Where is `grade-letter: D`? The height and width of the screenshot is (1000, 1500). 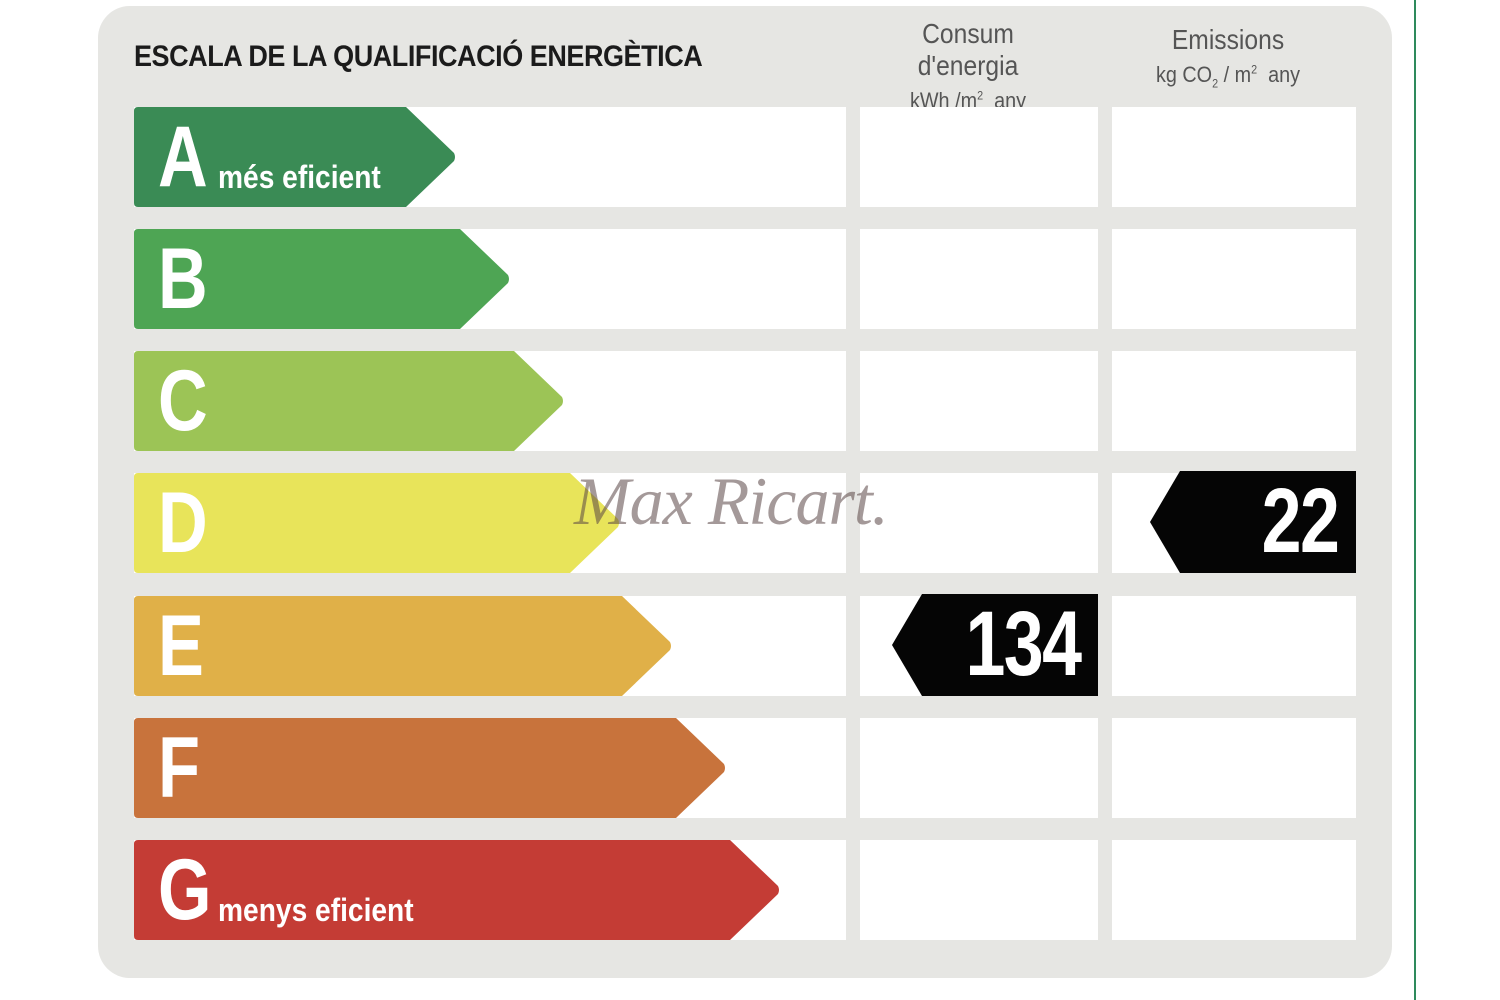 grade-letter: D is located at coordinates (183, 523).